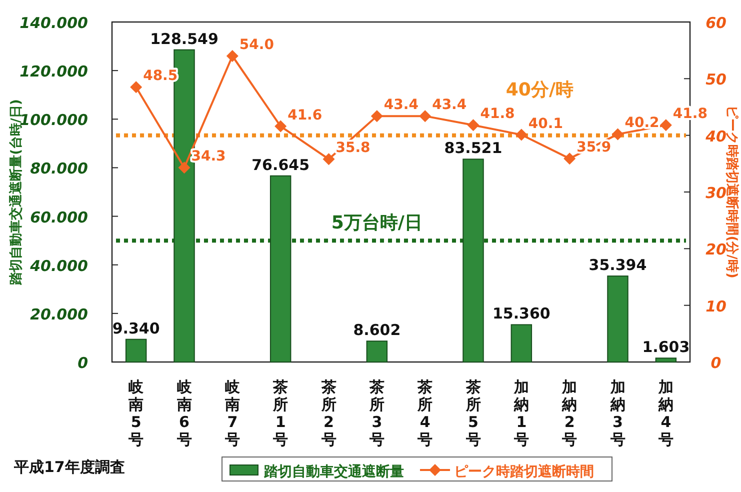  Describe the element at coordinates (716, 249) in the screenshot. I see `y2-tick-label: 20` at that location.